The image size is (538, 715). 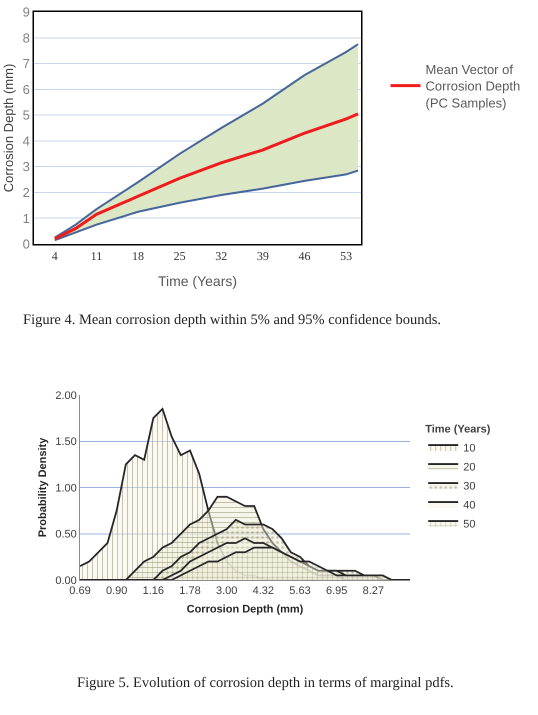 What do you see at coordinates (180, 255) in the screenshot?
I see `x-tick-label: 25` at bounding box center [180, 255].